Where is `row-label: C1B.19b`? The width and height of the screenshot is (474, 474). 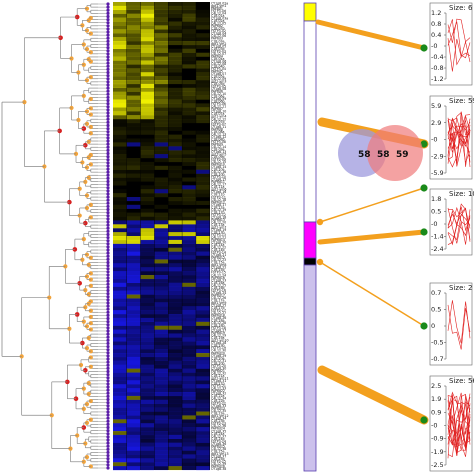
row-label: C1B.19b is located at coordinates (218, 346).